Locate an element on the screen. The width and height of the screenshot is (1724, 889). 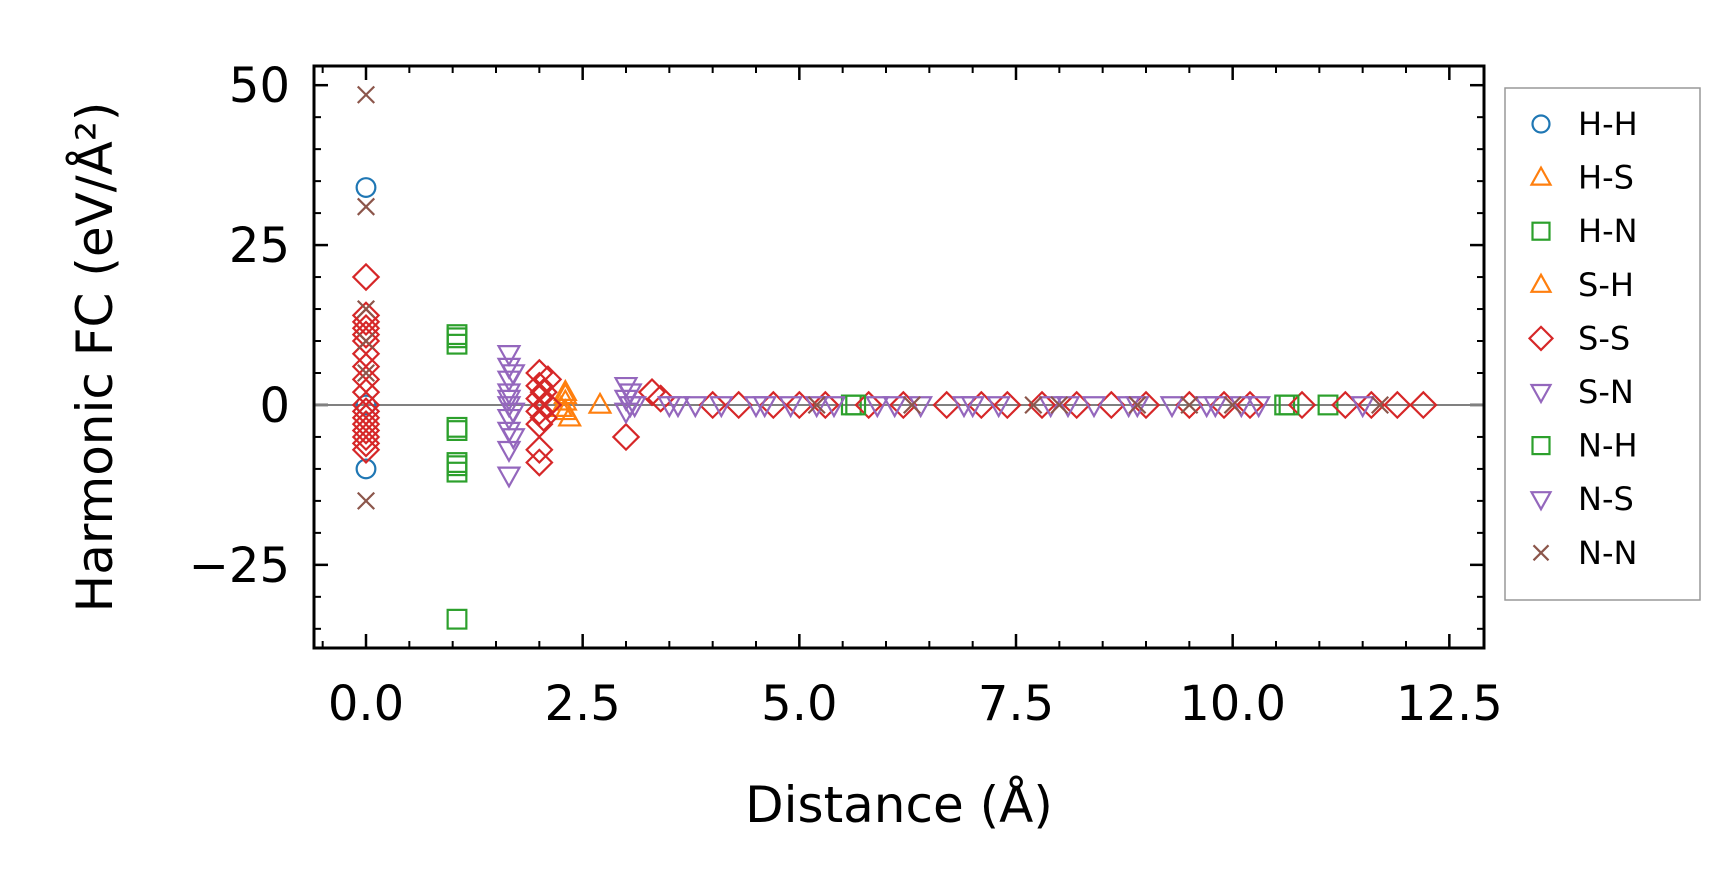
legend-marker-n-s is located at coordinates (1541, 501).